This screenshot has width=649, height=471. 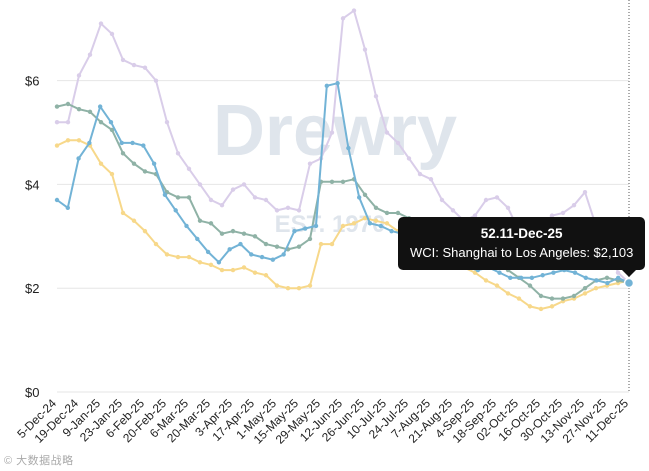 What do you see at coordinates (32, 184) in the screenshot?
I see `y-tick-label: $4` at bounding box center [32, 184].